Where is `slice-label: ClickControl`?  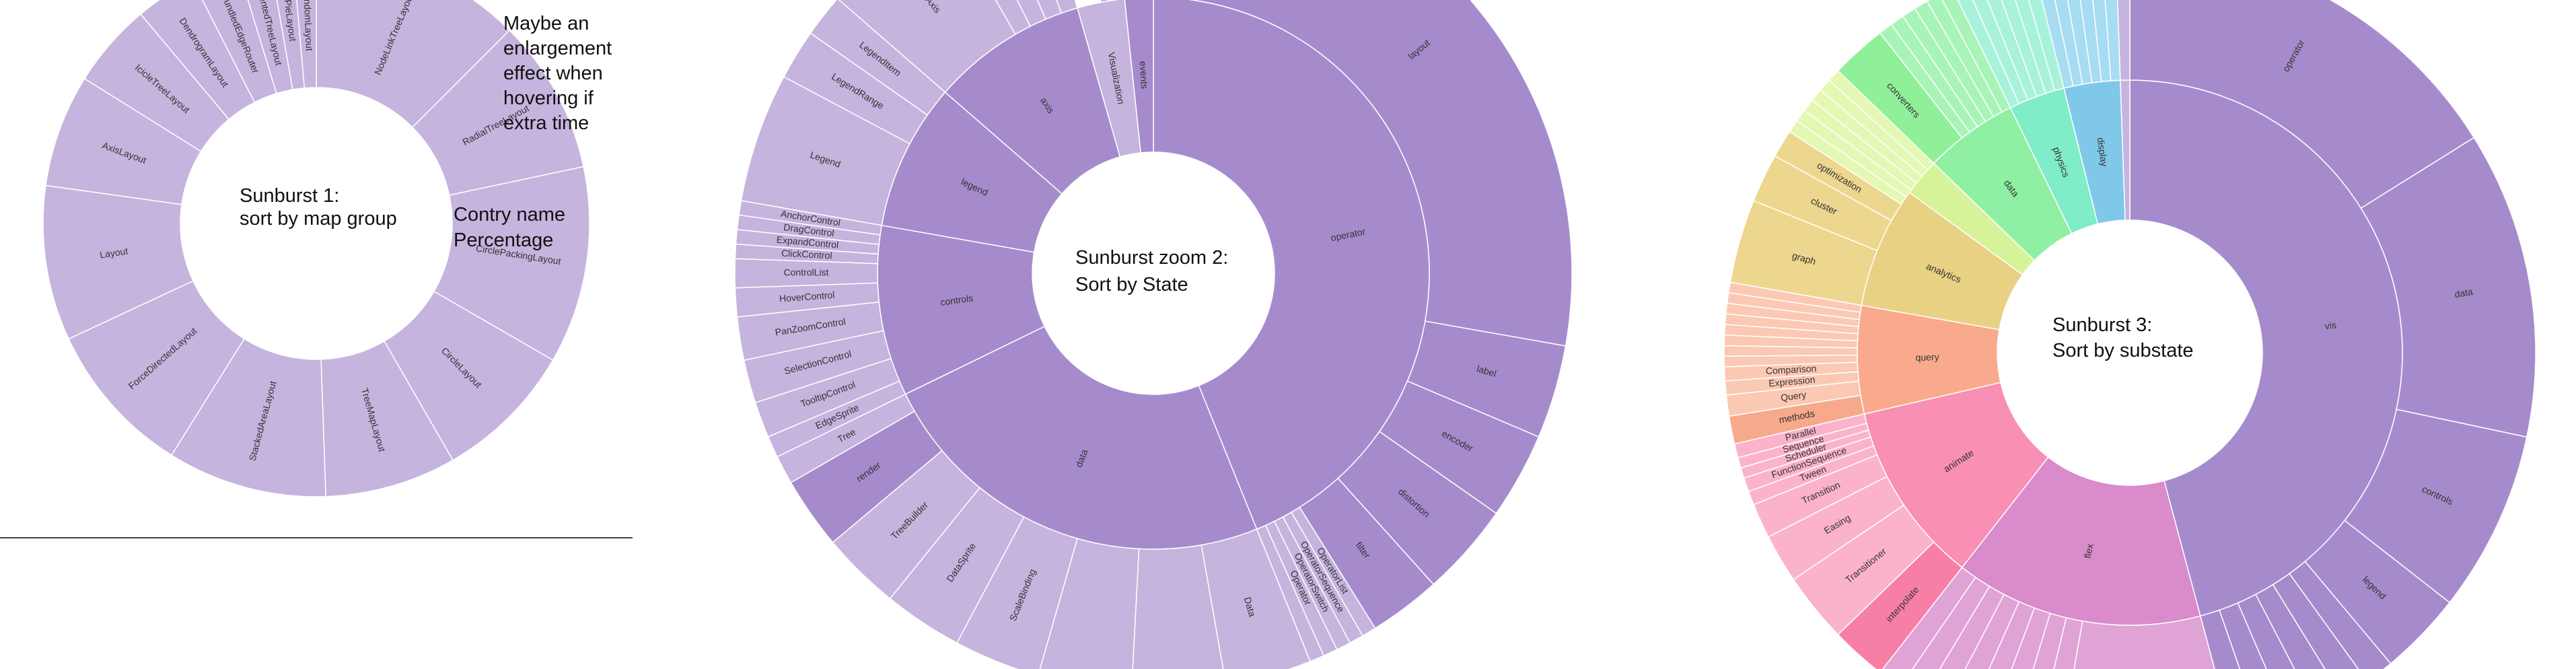 slice-label: ClickControl is located at coordinates (806, 254).